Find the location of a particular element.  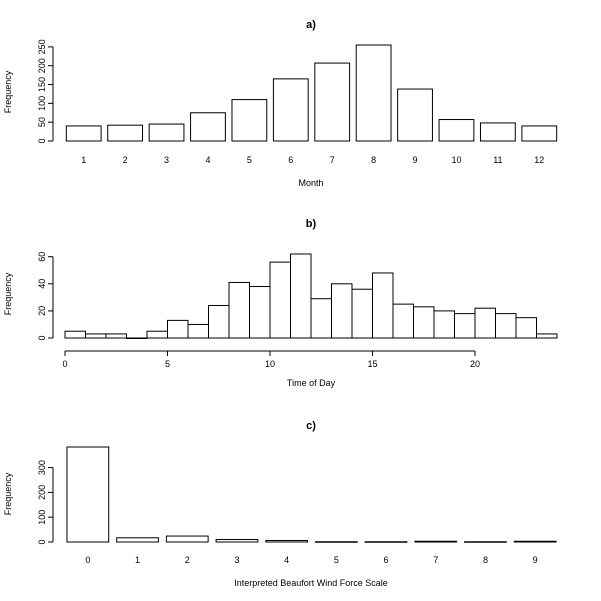

panel-a-x-tick-label: 11 is located at coordinates (497, 160).